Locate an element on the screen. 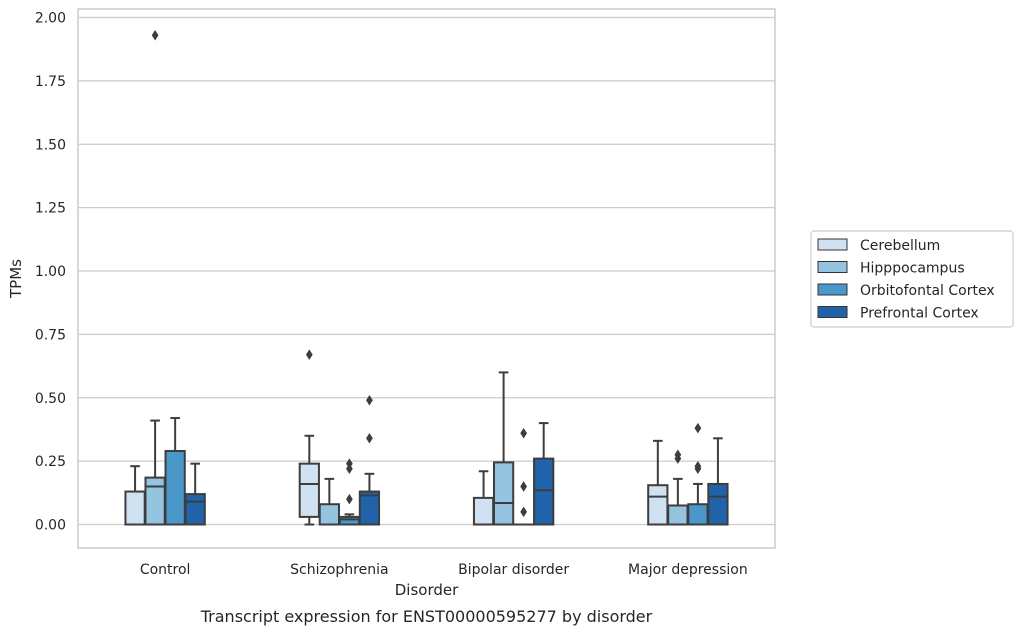 Image resolution: width=1023 pixels, height=638 pixels. x-tick-label: Major depression is located at coordinates (688, 570).